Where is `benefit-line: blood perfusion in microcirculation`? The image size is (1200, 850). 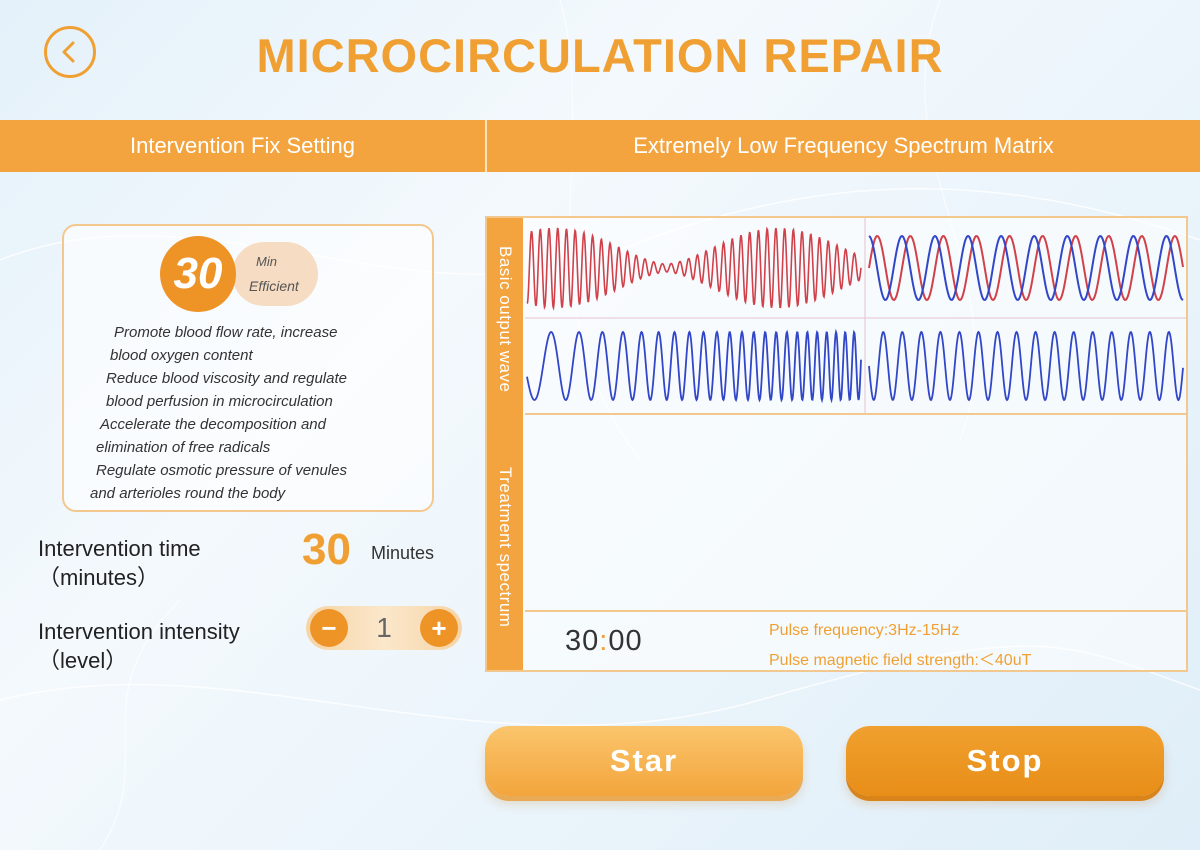 benefit-line: blood perfusion in microcirculation is located at coordinates (219, 401).